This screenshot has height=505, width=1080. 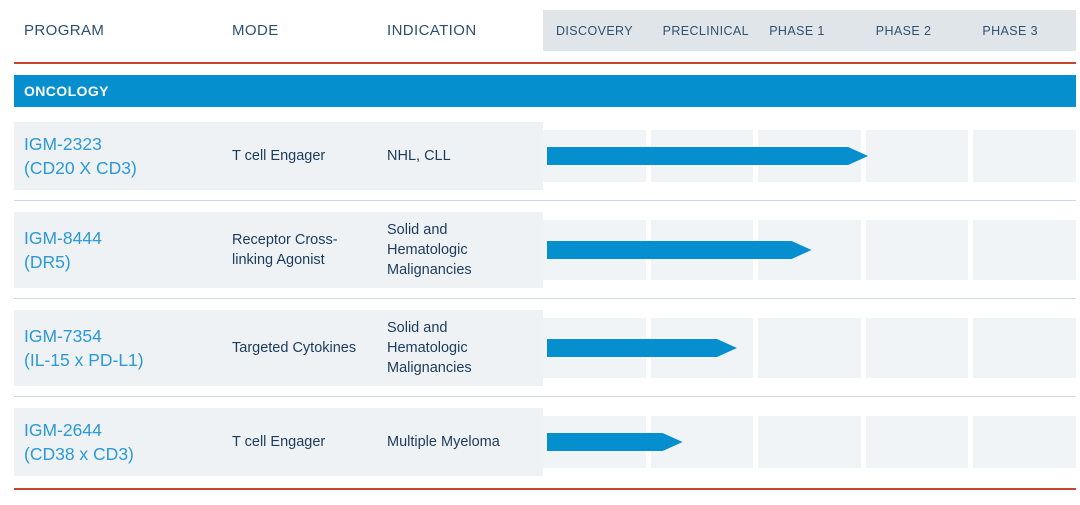 I want to click on phase-header-phase1: PHASE 1, so click(x=797, y=30).